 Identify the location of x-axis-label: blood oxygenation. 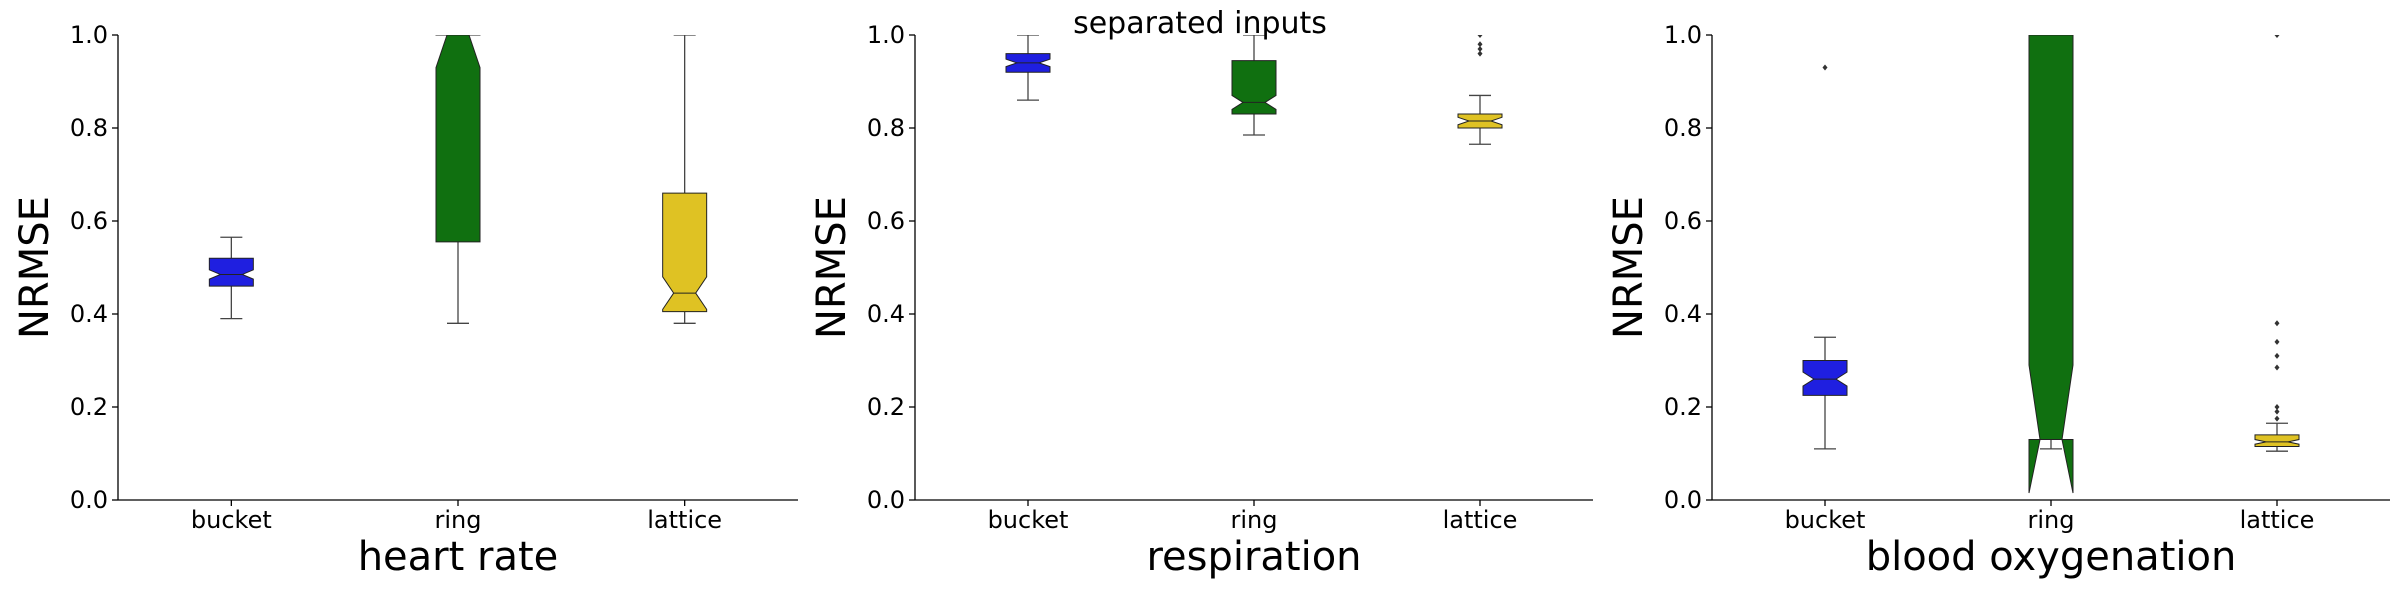
(2051, 557).